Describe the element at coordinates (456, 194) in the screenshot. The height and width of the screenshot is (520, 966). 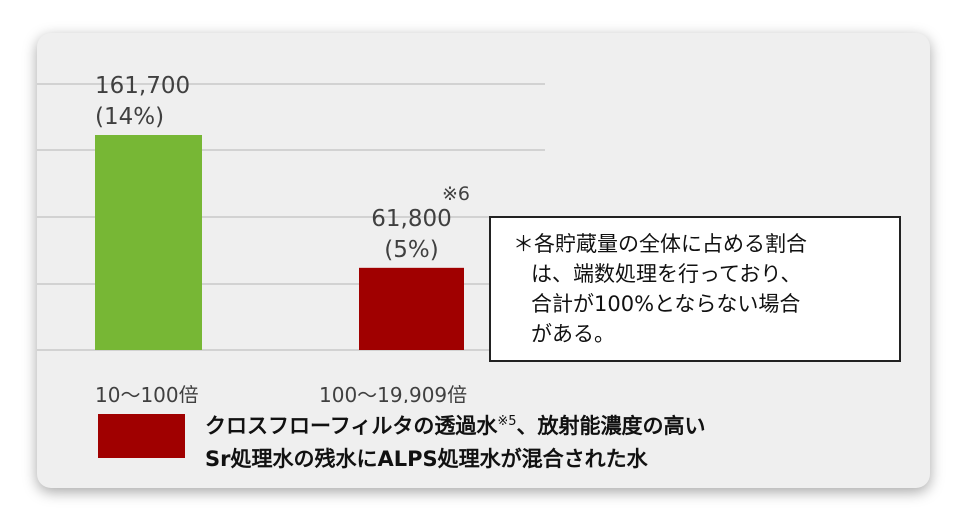
I see `footnote-mark: ※6` at that location.